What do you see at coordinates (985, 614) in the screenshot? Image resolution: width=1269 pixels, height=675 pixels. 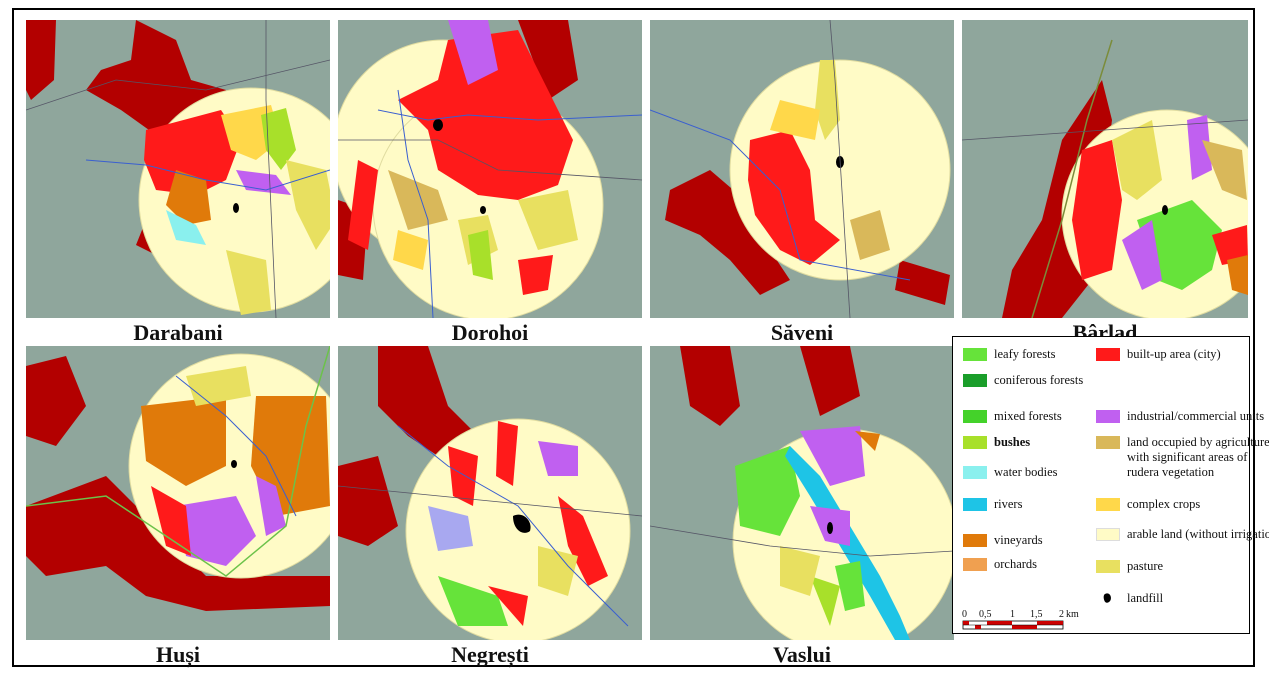 I see `scale-tick-0-5: 0,5` at bounding box center [985, 614].